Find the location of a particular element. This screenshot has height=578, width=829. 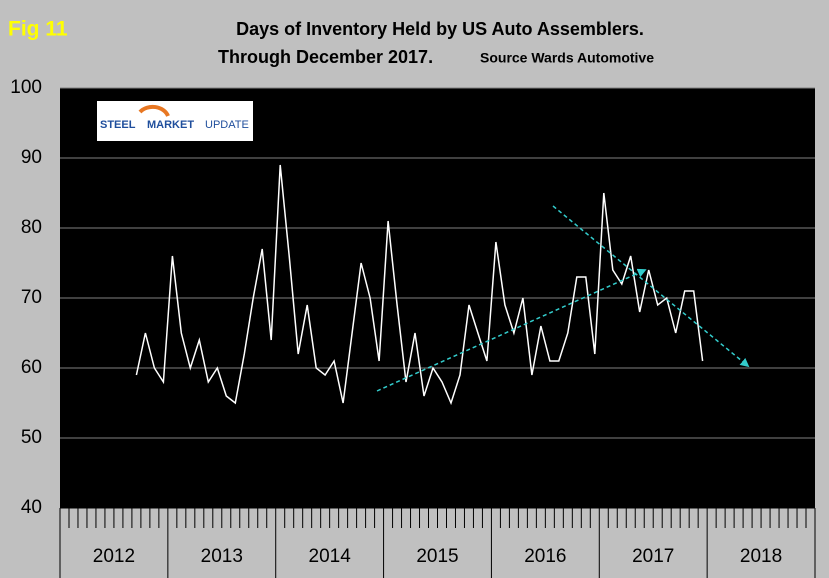

y-tick-label: 70 is located at coordinates (31, 297).